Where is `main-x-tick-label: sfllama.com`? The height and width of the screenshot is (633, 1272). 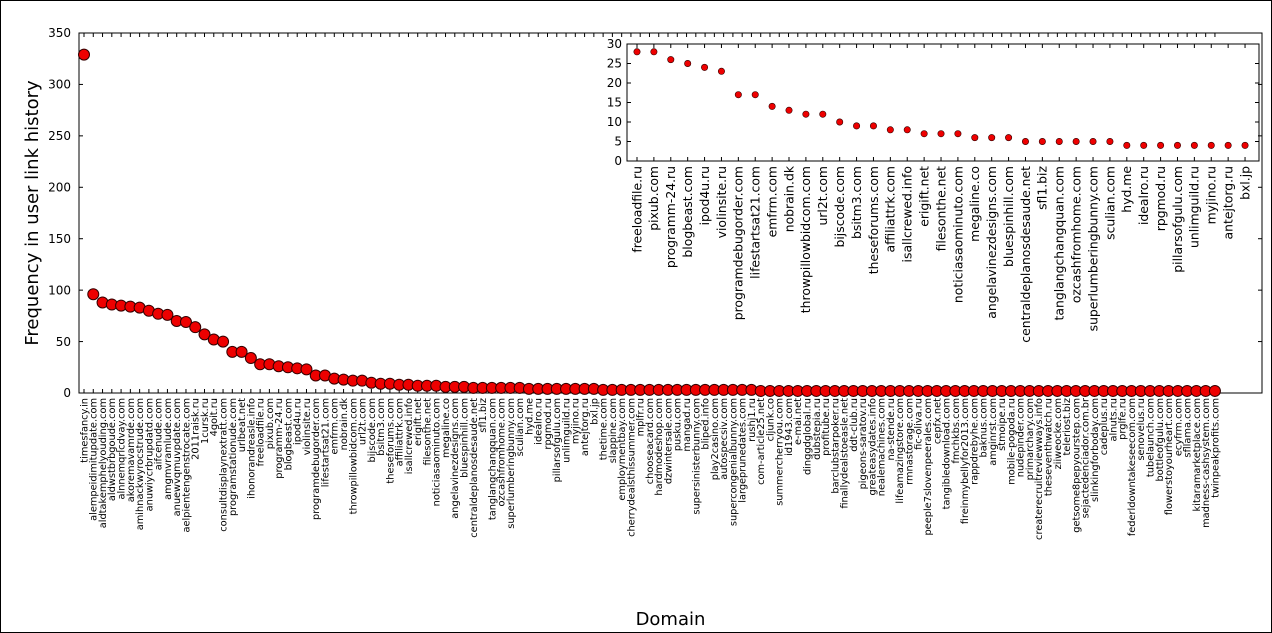 main-x-tick-label: sfllama.com is located at coordinates (1188, 428).